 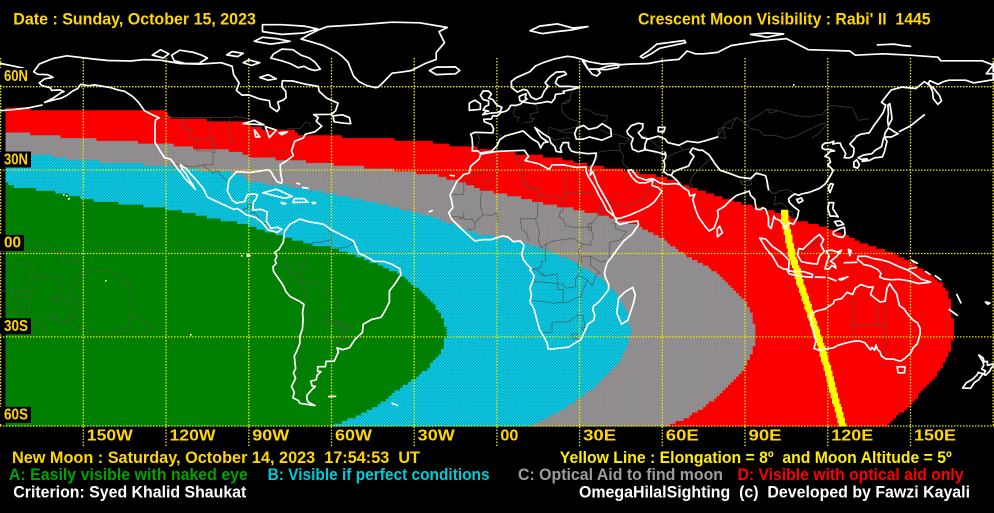 What do you see at coordinates (110, 435) in the screenshot?
I see `svg-text: 150W` at bounding box center [110, 435].